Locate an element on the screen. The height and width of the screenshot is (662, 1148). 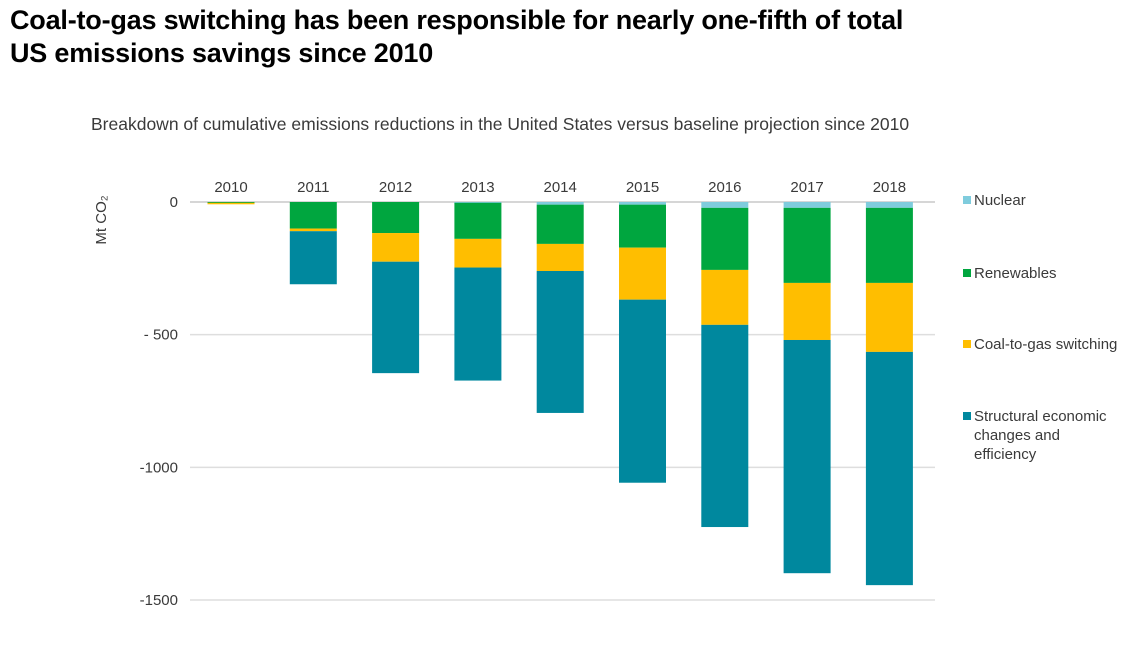
legend-label: Nuclear is located at coordinates (1000, 200).